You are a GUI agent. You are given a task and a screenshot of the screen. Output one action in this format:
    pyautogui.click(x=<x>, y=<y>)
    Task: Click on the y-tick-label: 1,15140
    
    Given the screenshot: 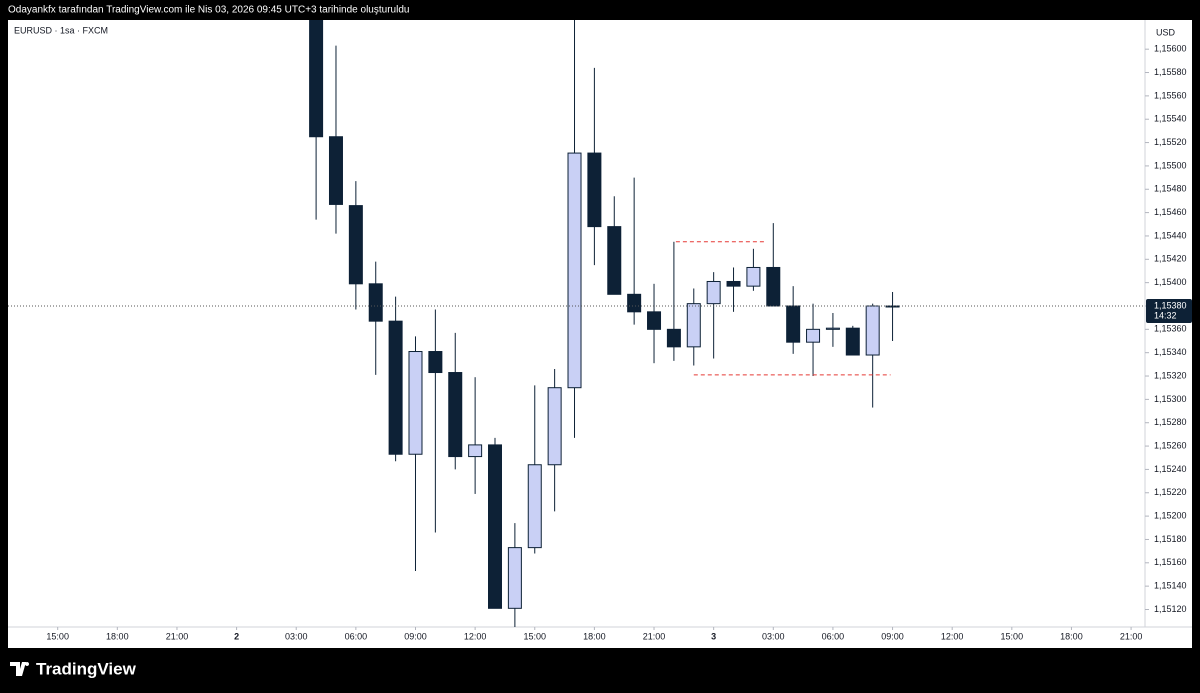 What is the action you would take?
    pyautogui.click(x=1170, y=586)
    